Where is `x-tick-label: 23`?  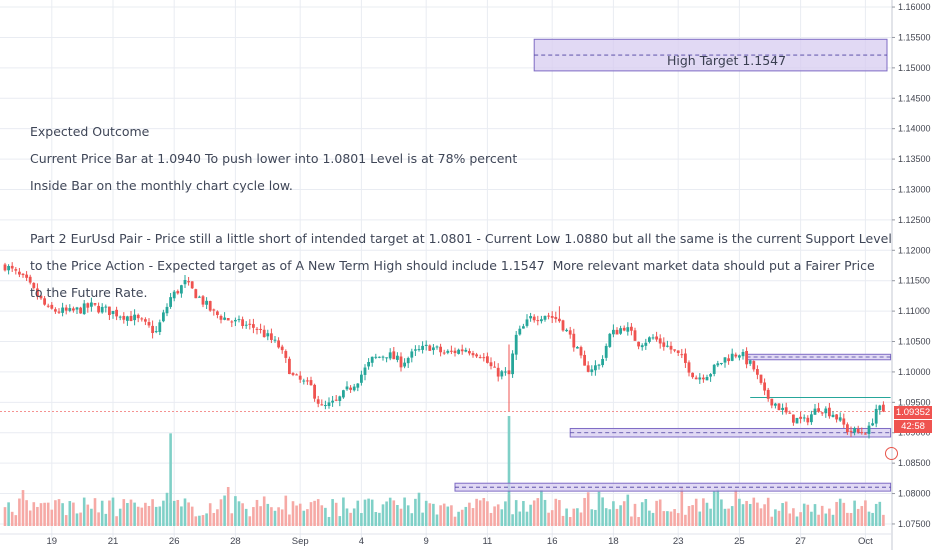
x-tick-label: 23 is located at coordinates (678, 541).